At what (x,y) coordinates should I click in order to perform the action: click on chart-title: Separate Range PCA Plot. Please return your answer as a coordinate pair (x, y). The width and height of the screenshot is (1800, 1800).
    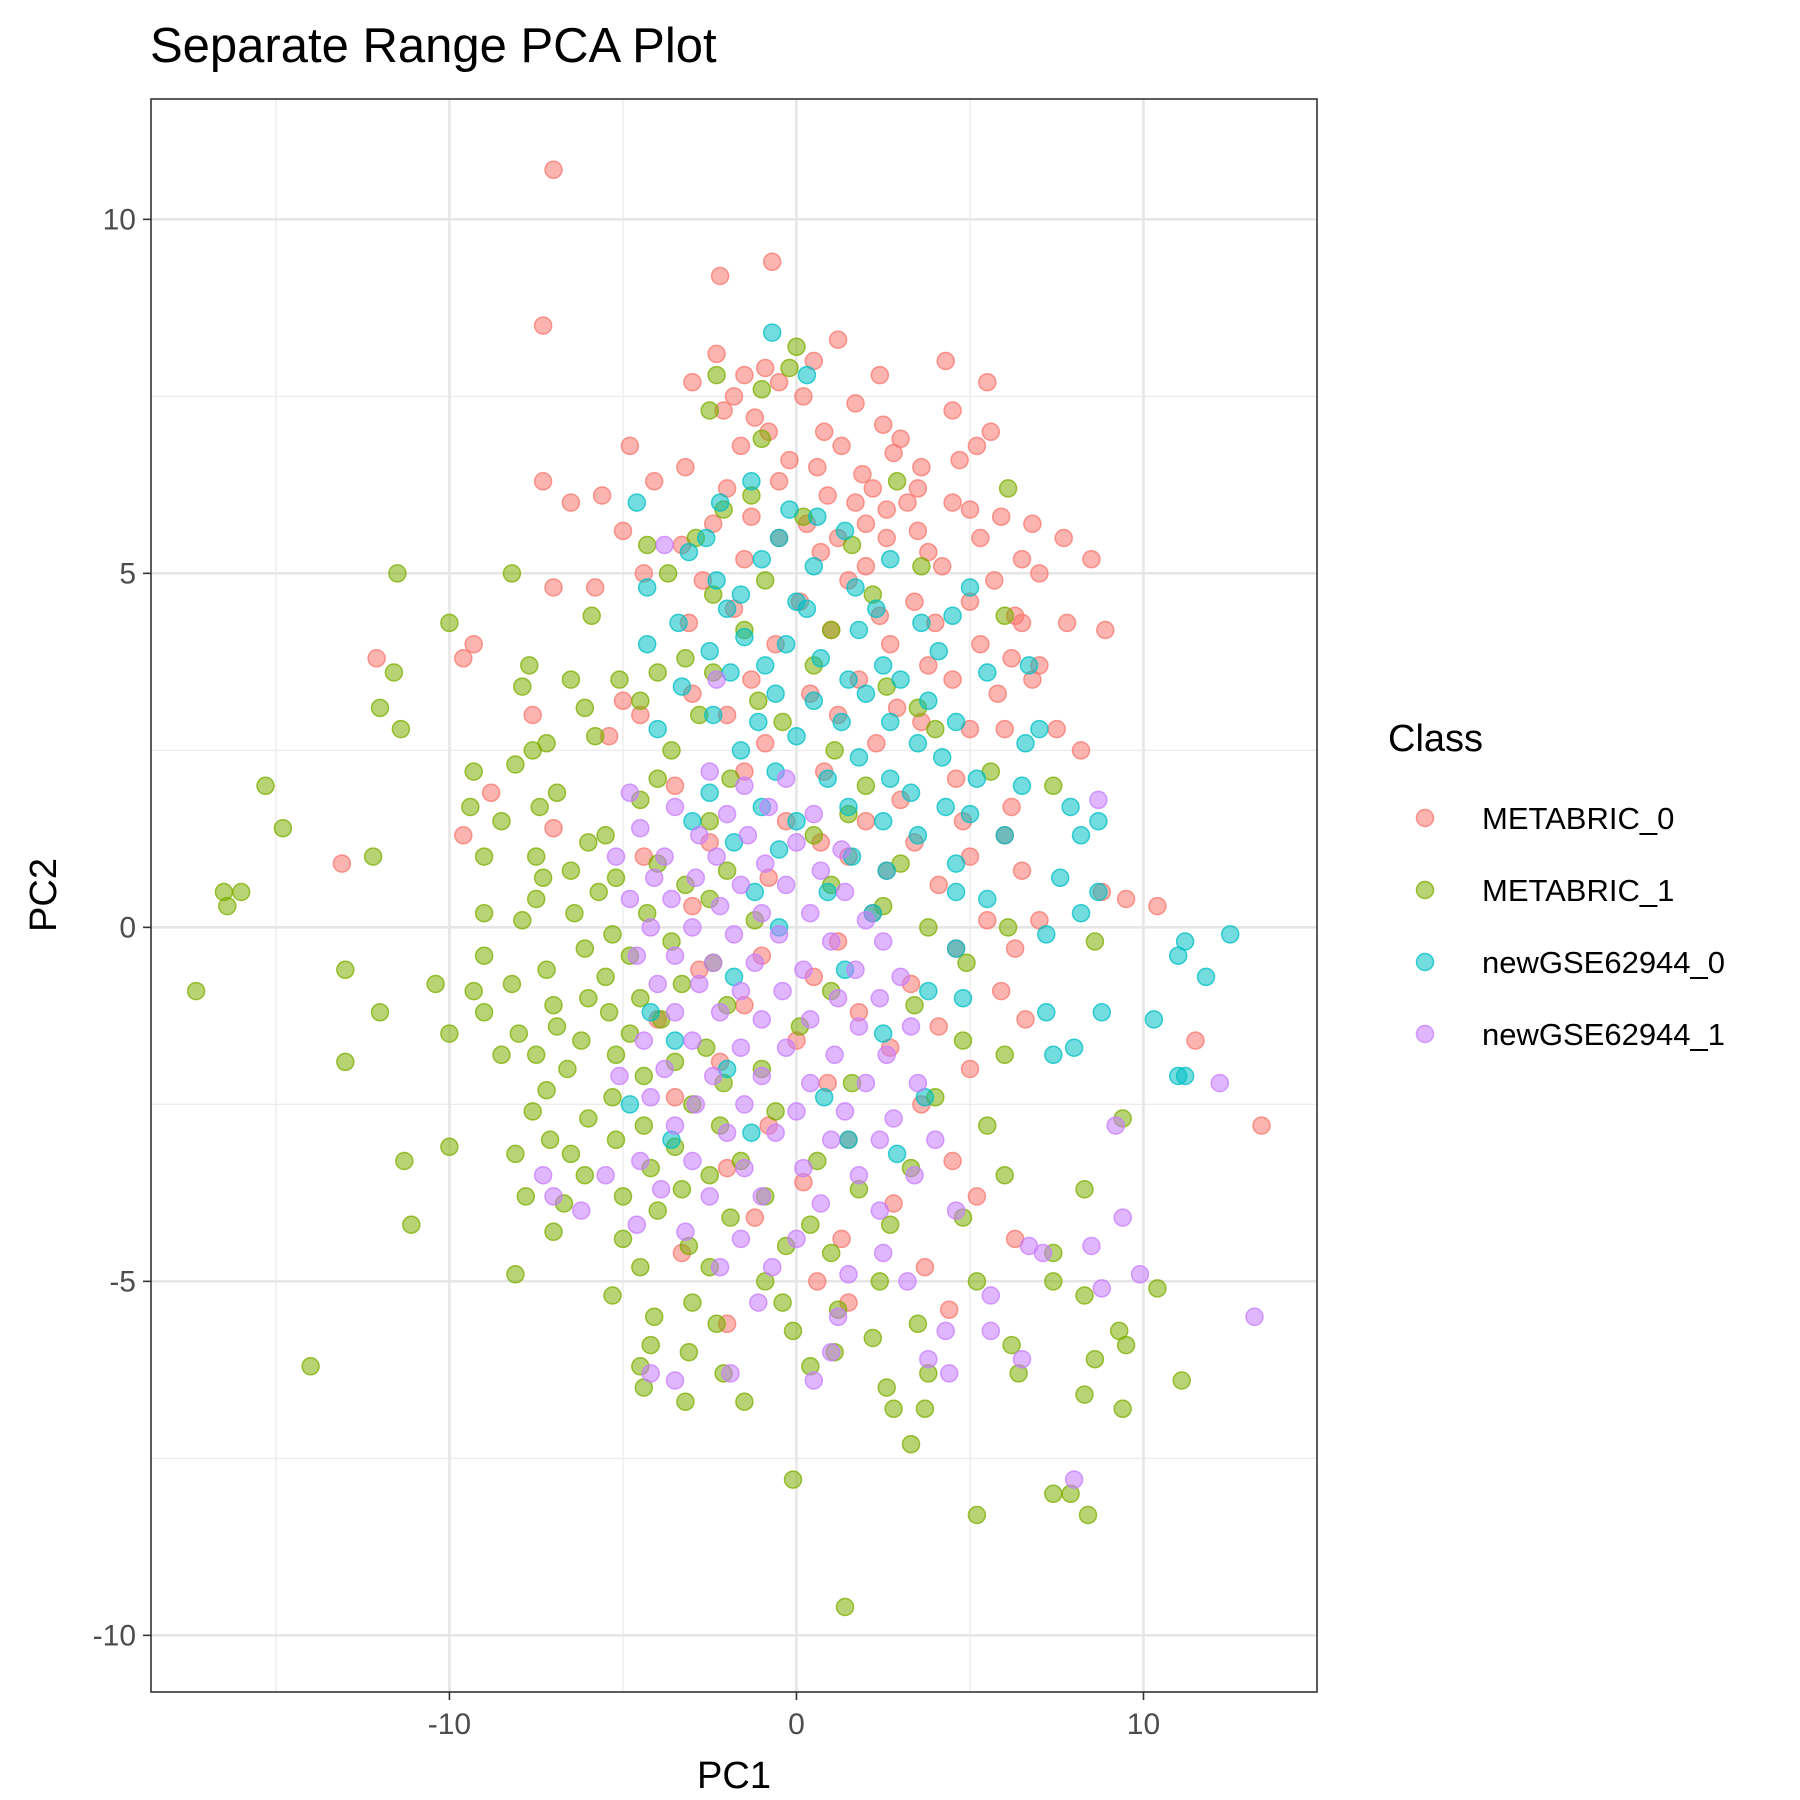
    Looking at the image, I should click on (433, 46).